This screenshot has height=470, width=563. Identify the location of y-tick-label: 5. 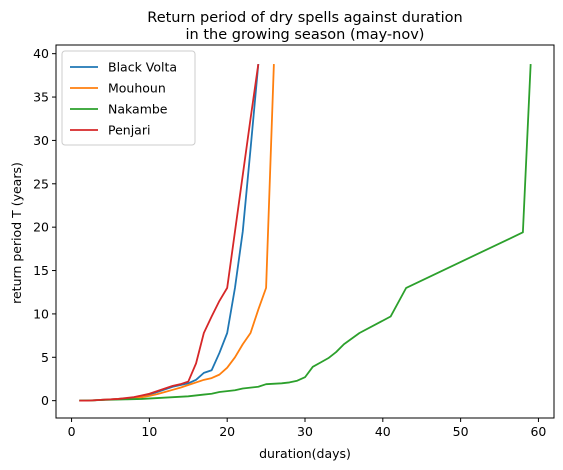
(45, 357).